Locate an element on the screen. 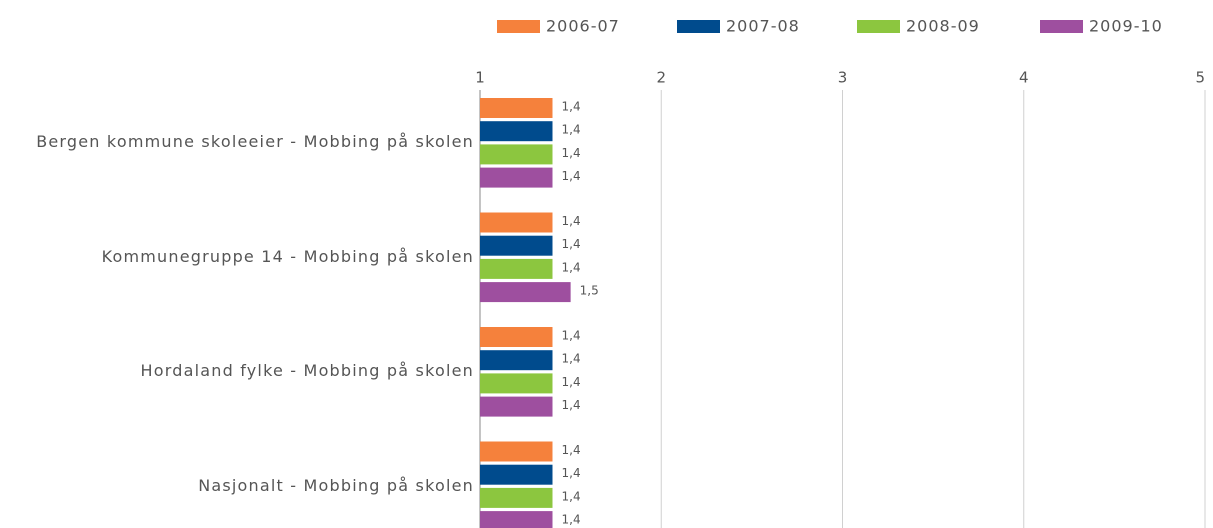 Image resolution: width=1213 pixels, height=528 pixels. value-label: 1,5 is located at coordinates (589, 291).